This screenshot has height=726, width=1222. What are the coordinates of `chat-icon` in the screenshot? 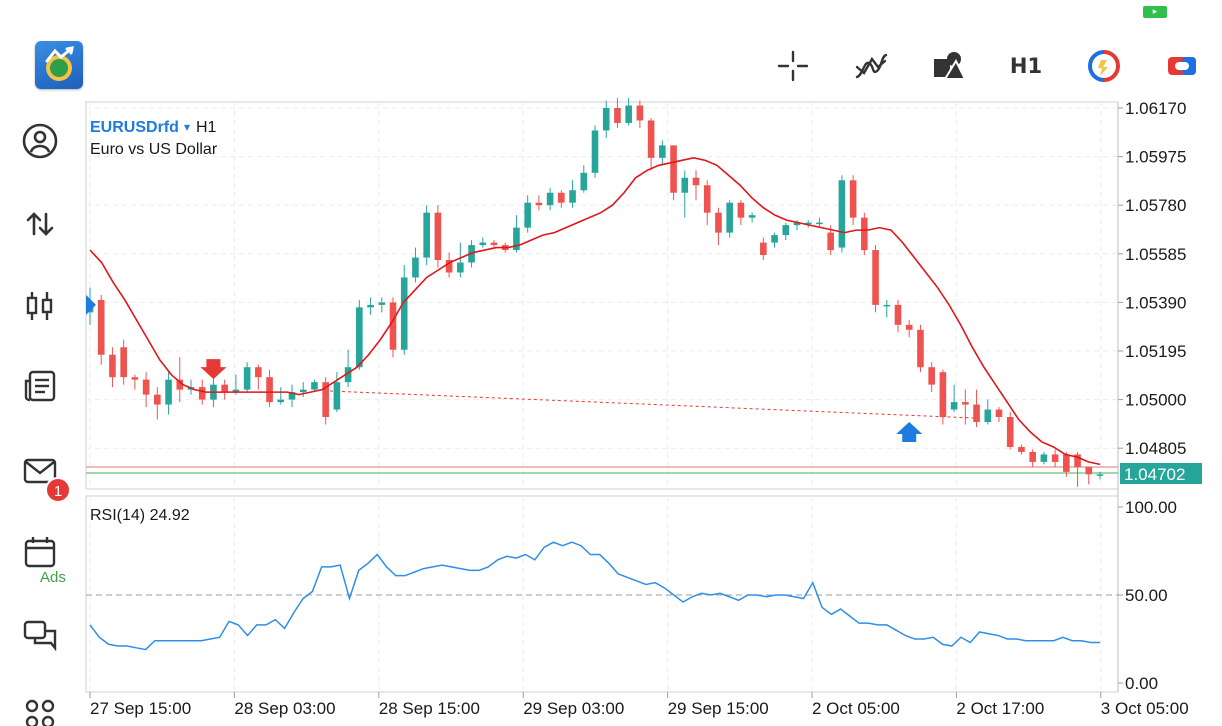 It's located at (40, 635).